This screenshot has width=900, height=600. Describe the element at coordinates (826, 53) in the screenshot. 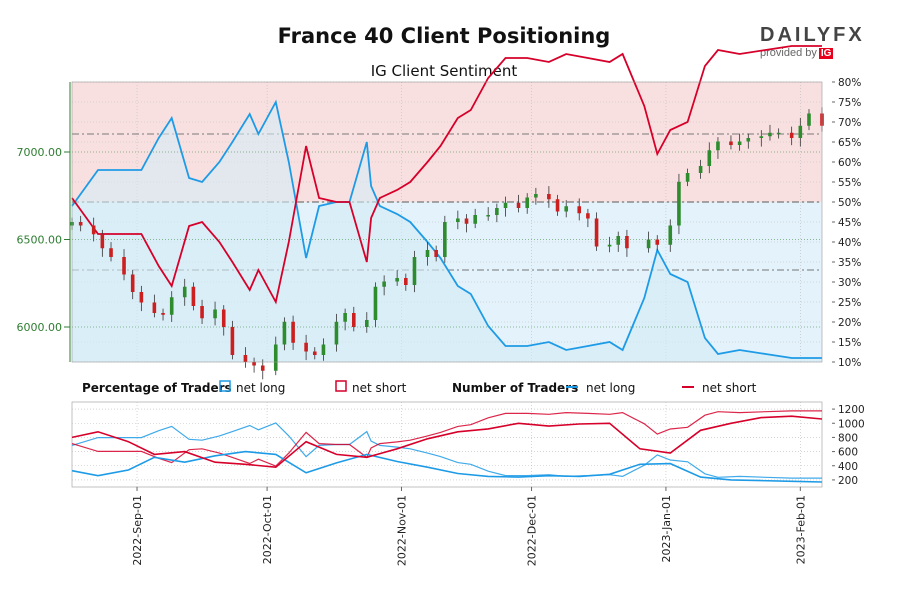

I see `ig-logo: IG` at that location.